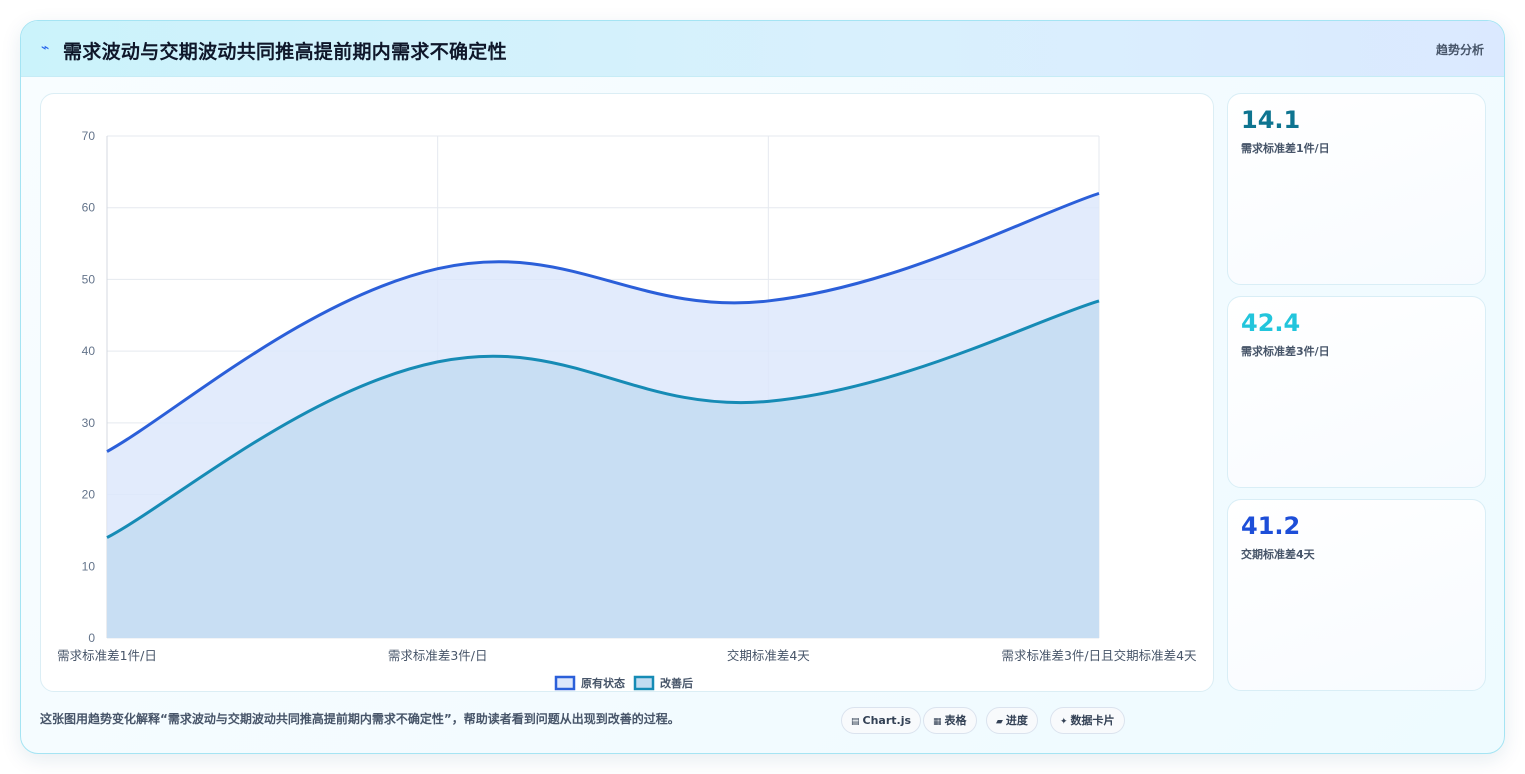  I want to click on trend-analysis-tag: 趋势分析, so click(1459, 50).